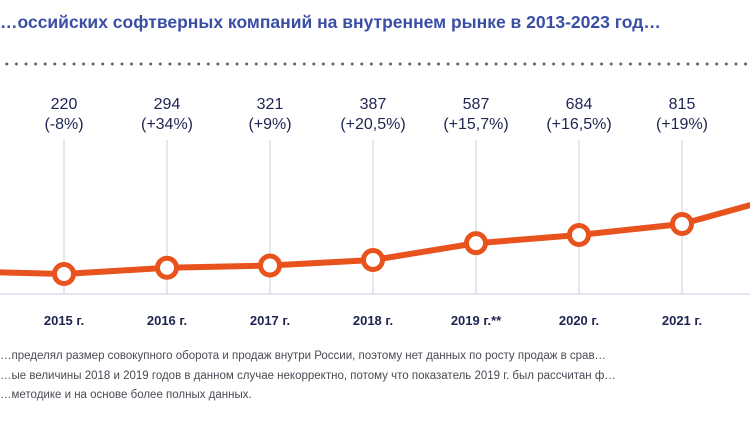  Describe the element at coordinates (64, 320) in the screenshot. I see `year-label: 2015 г.` at that location.